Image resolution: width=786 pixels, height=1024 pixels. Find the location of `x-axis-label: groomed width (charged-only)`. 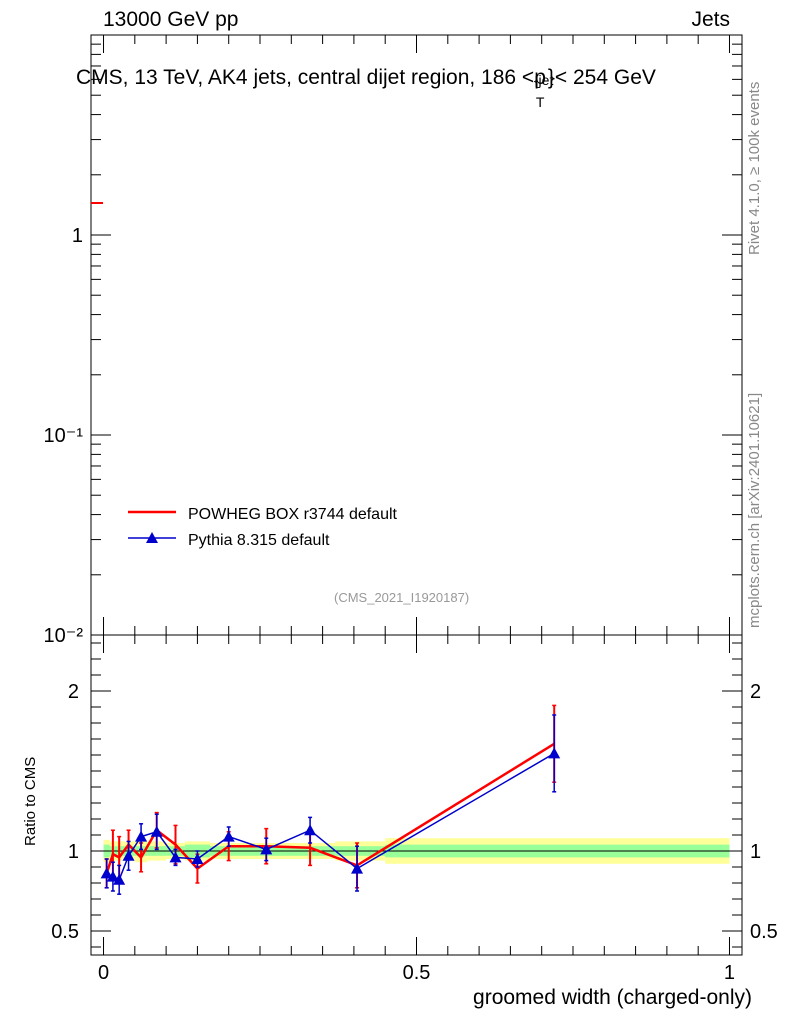

x-axis-label: groomed width (charged-only) is located at coordinates (612, 997).